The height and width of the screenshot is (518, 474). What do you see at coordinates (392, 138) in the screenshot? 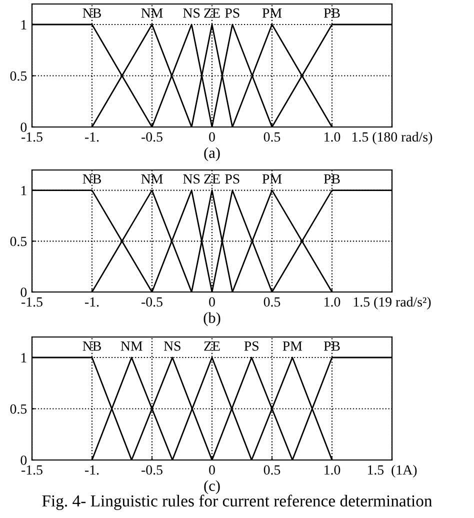
I see `x-tick-label: 1.5 (180 rad/s)` at bounding box center [392, 138].